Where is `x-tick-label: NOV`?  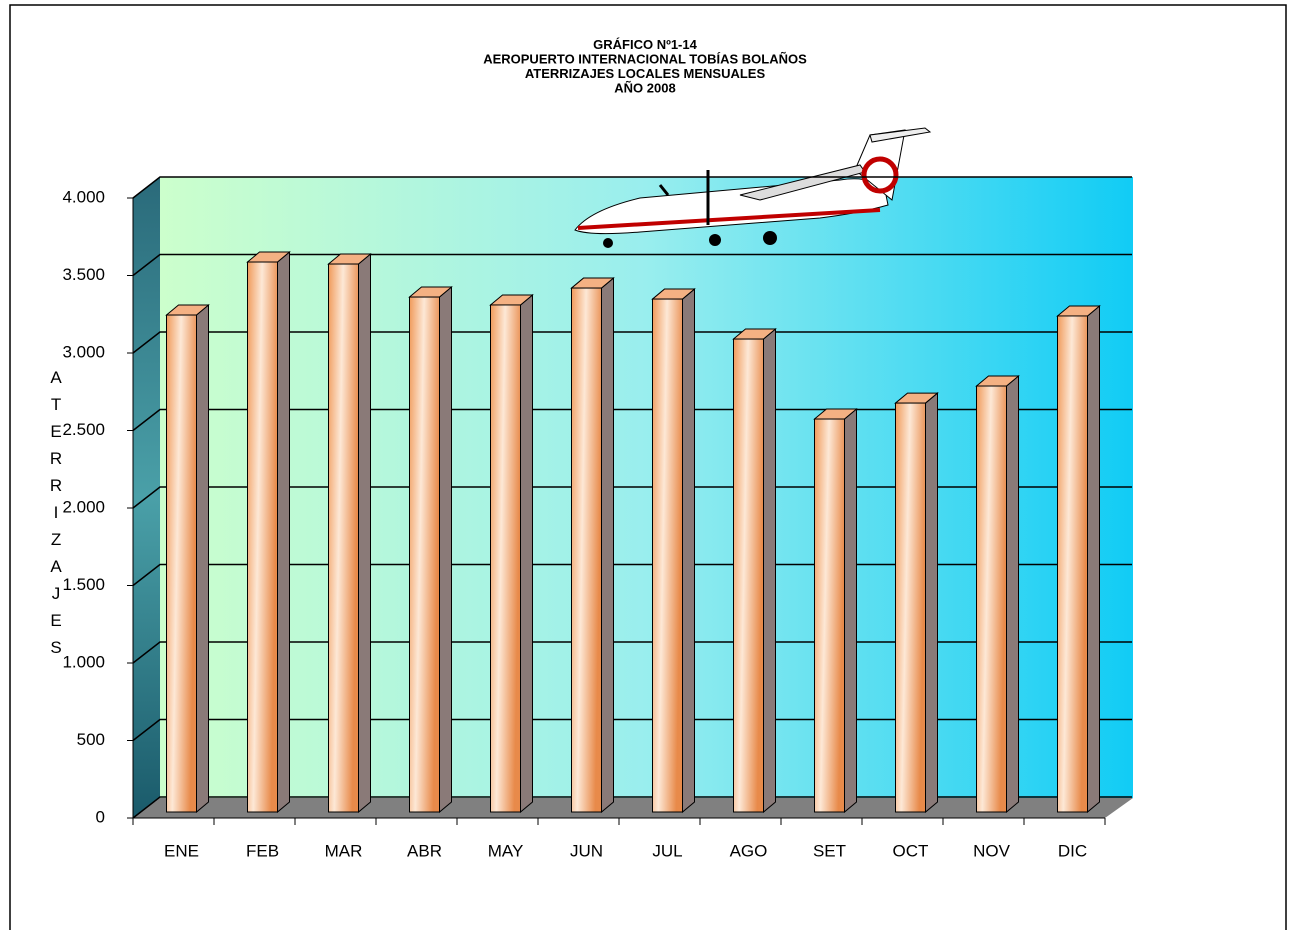
x-tick-label: NOV is located at coordinates (992, 850).